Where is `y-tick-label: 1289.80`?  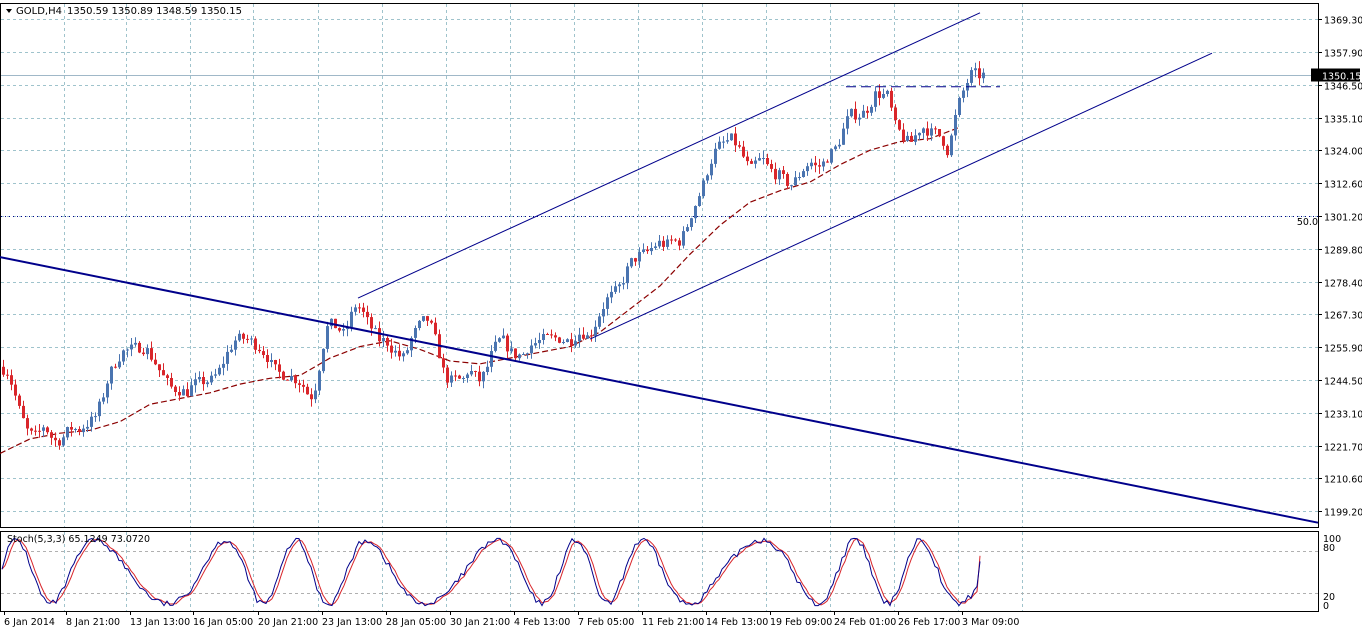
y-tick-label: 1289.80 is located at coordinates (1343, 251).